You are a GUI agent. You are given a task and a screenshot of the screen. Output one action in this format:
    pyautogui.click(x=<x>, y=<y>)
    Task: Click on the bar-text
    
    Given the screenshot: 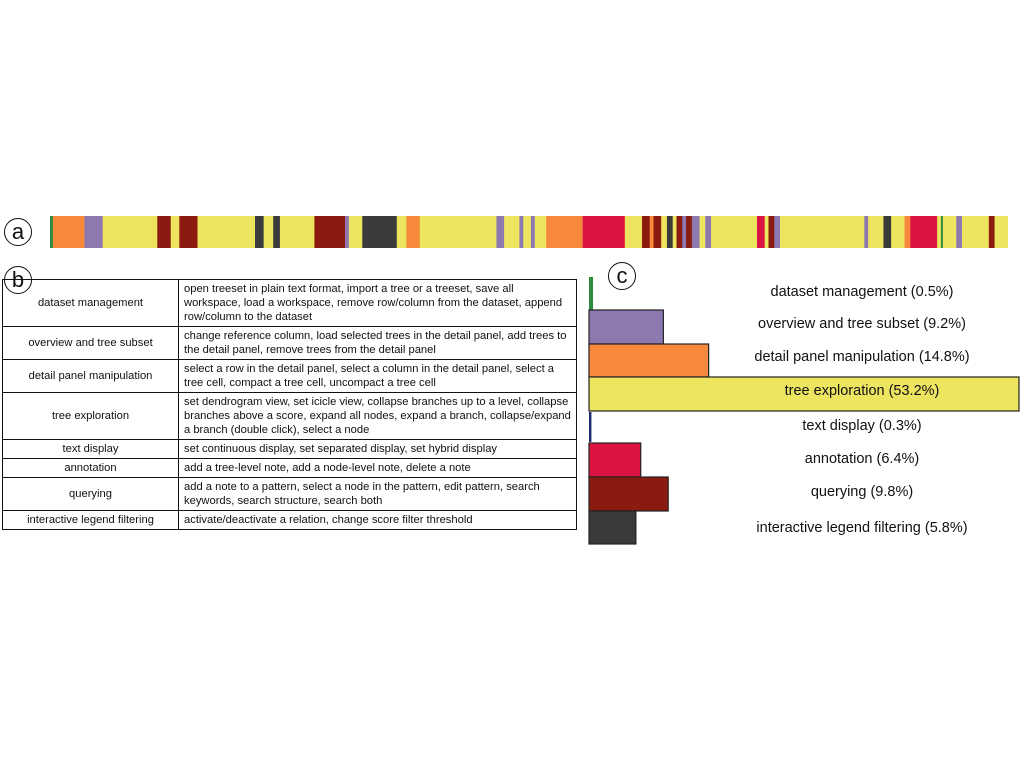 What is the action you would take?
    pyautogui.click(x=590, y=427)
    